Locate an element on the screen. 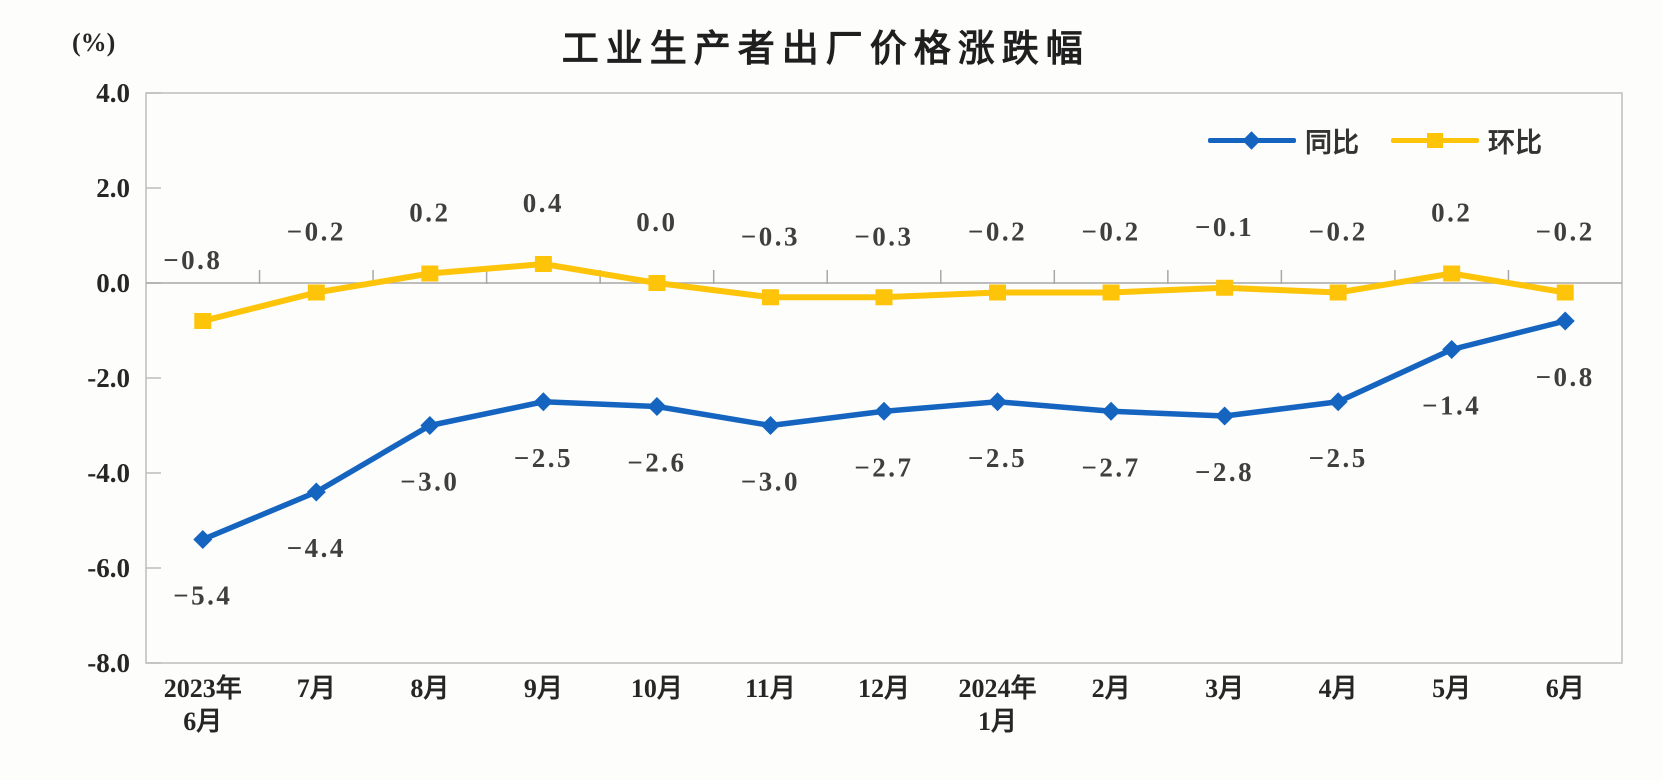 Image resolution: width=1662 pixels, height=780 pixels. legend-item-mom: 环比 is located at coordinates (1466, 140).